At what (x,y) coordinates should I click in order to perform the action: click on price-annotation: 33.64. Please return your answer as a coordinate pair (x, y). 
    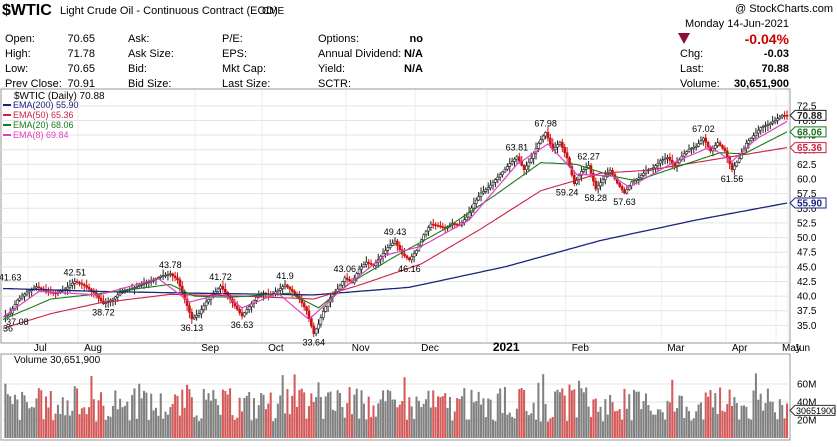
    Looking at the image, I should click on (313, 342).